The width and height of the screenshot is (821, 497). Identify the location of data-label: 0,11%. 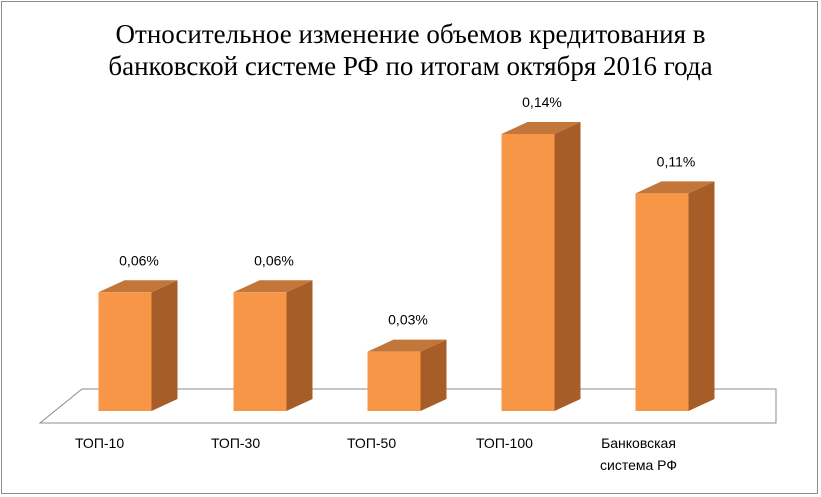
(676, 161).